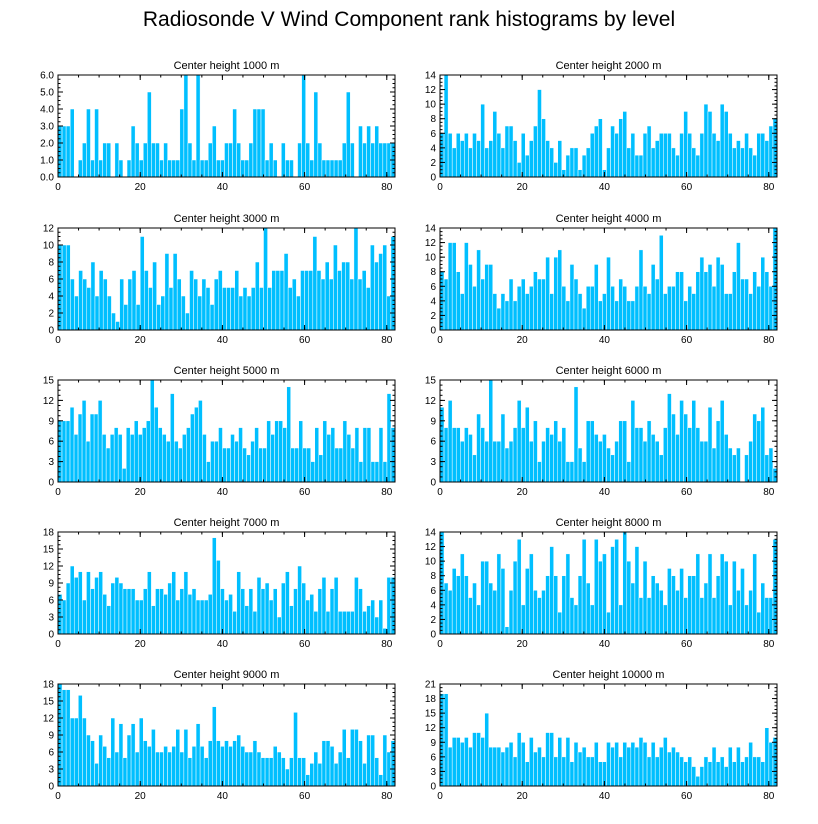 This screenshot has height=824, width=818. Describe the element at coordinates (47, 161) in the screenshot. I see `y-tick-label: 1.0` at that location.